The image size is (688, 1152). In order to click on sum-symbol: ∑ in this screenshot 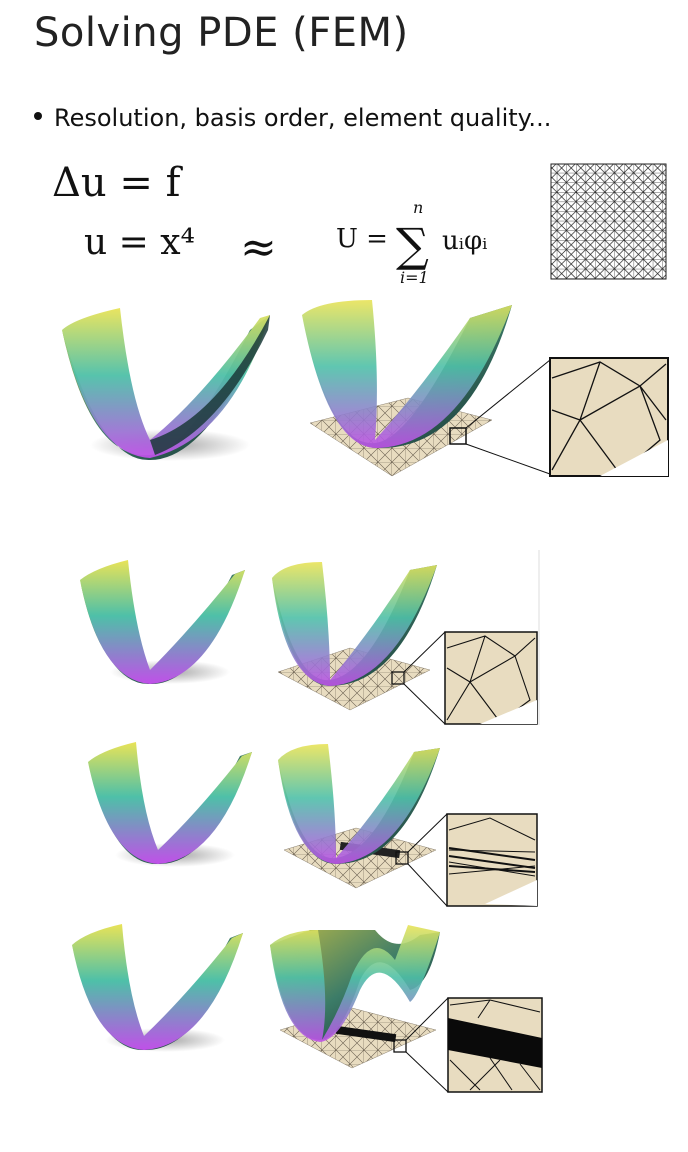, I will do `click(412, 245)`.